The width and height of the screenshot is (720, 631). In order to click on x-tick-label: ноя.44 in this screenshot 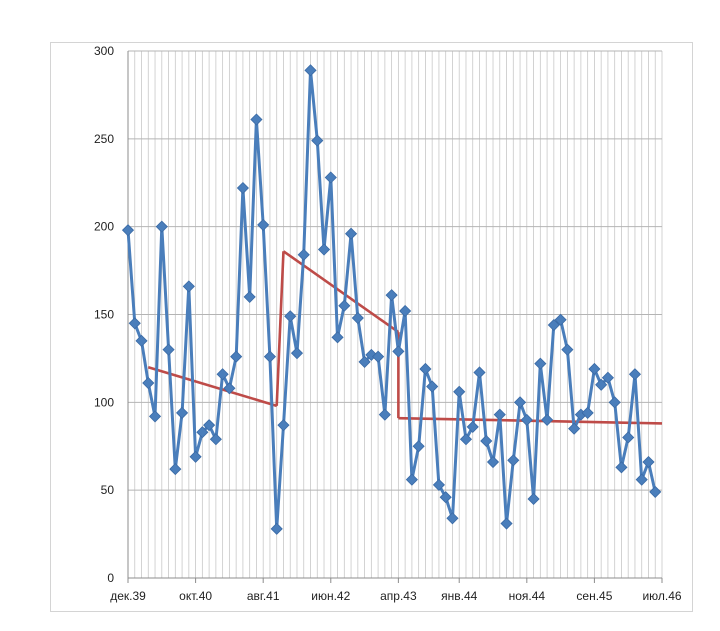, I will do `click(527, 596)`.